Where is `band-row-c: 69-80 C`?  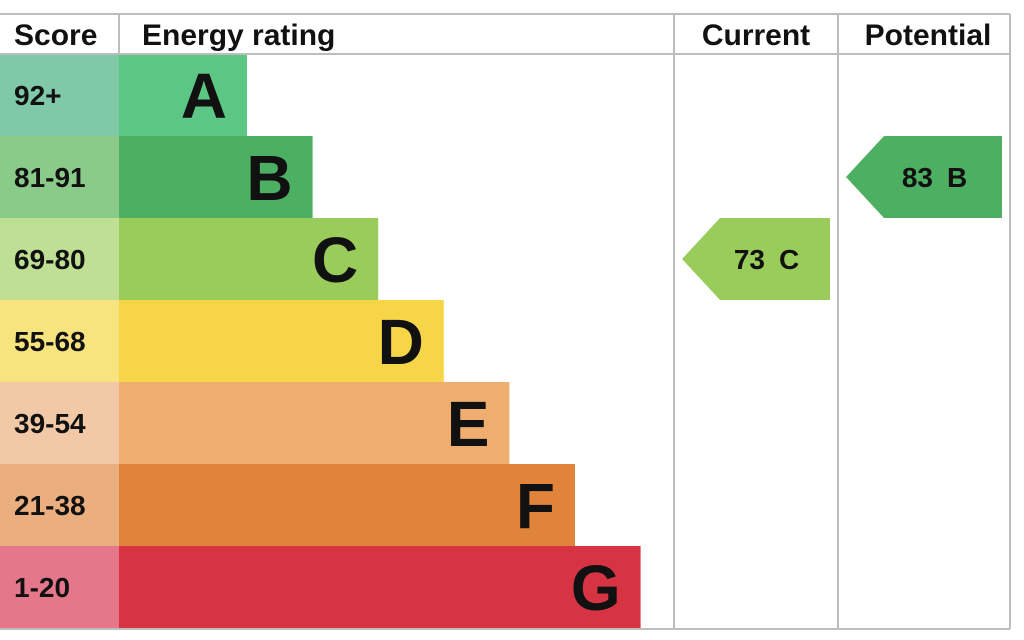 band-row-c: 69-80 C is located at coordinates (189, 259).